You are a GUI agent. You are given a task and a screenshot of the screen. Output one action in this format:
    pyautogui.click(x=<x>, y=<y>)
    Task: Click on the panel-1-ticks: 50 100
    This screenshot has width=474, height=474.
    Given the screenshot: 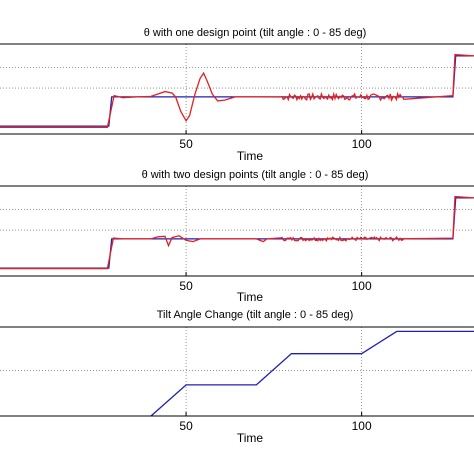 What is the action you would take?
    pyautogui.click(x=275, y=140)
    